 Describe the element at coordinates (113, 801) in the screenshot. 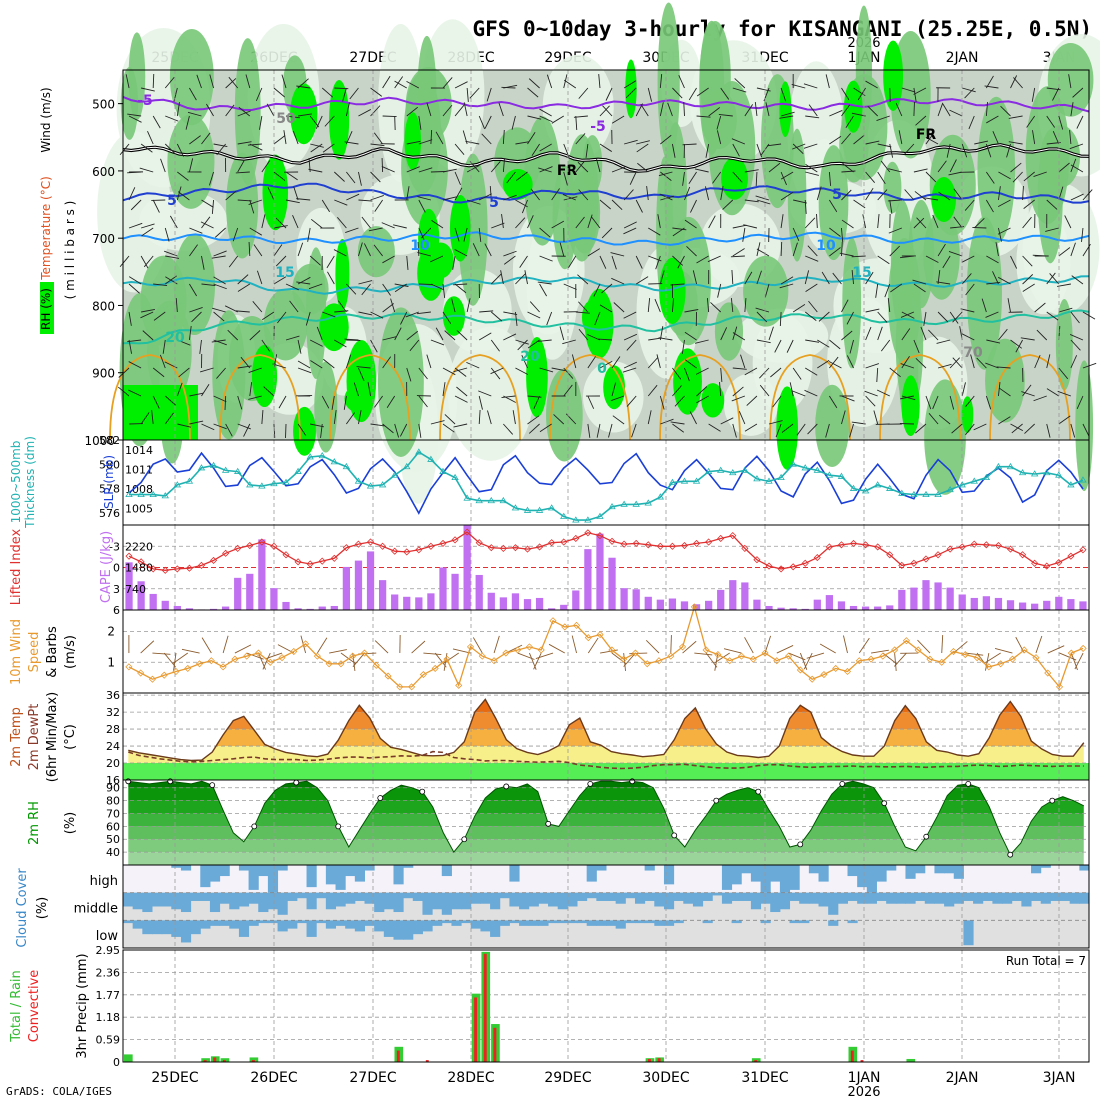

I see `rh-tick-label: 80` at that location.